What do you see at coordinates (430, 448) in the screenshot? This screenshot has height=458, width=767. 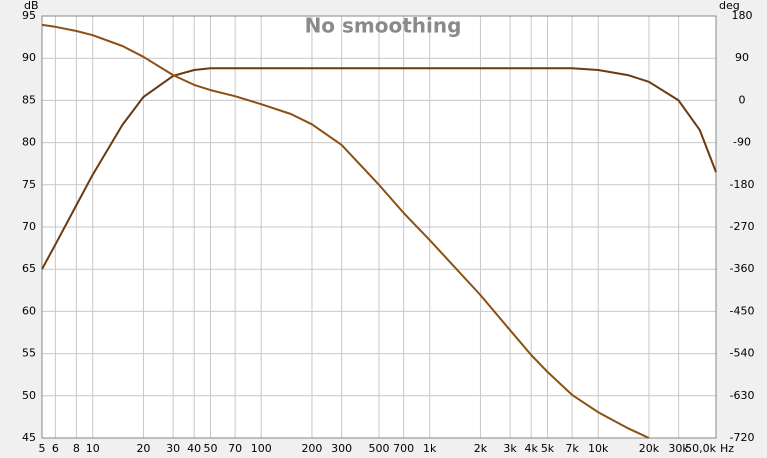 I see `x-tick-label: 1k` at bounding box center [430, 448].